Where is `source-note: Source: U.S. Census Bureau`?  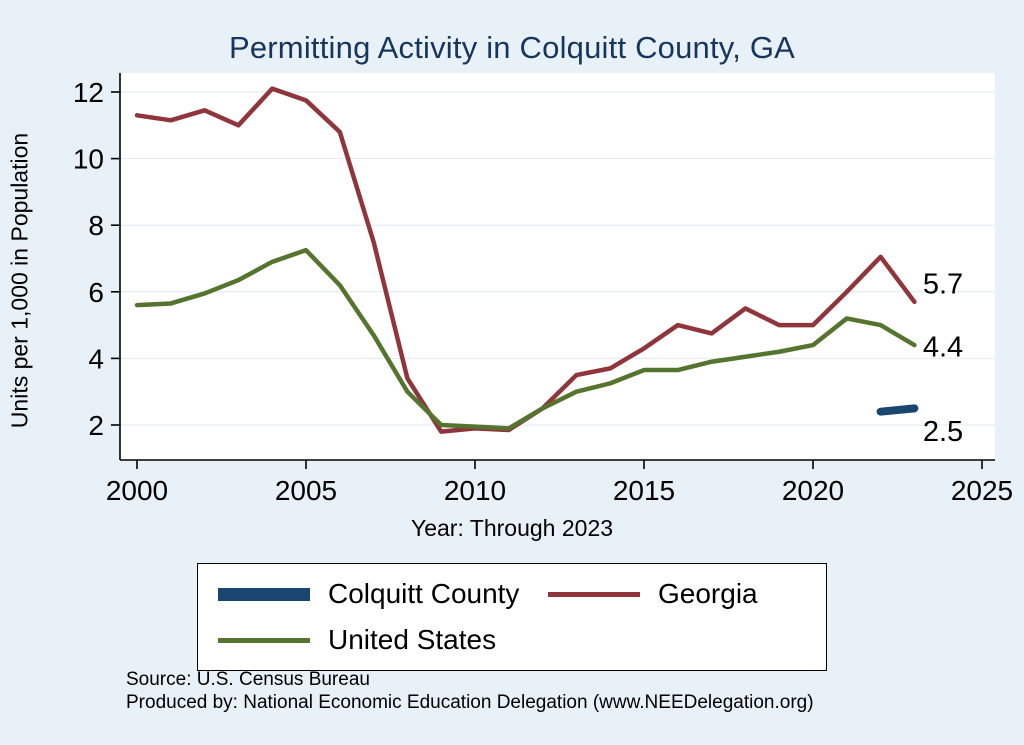 source-note: Source: U.S. Census Bureau is located at coordinates (248, 679).